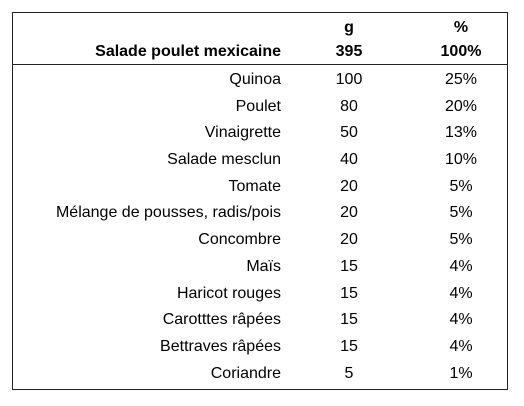  I want to click on ingredient-name: Quinoa, so click(255, 79).